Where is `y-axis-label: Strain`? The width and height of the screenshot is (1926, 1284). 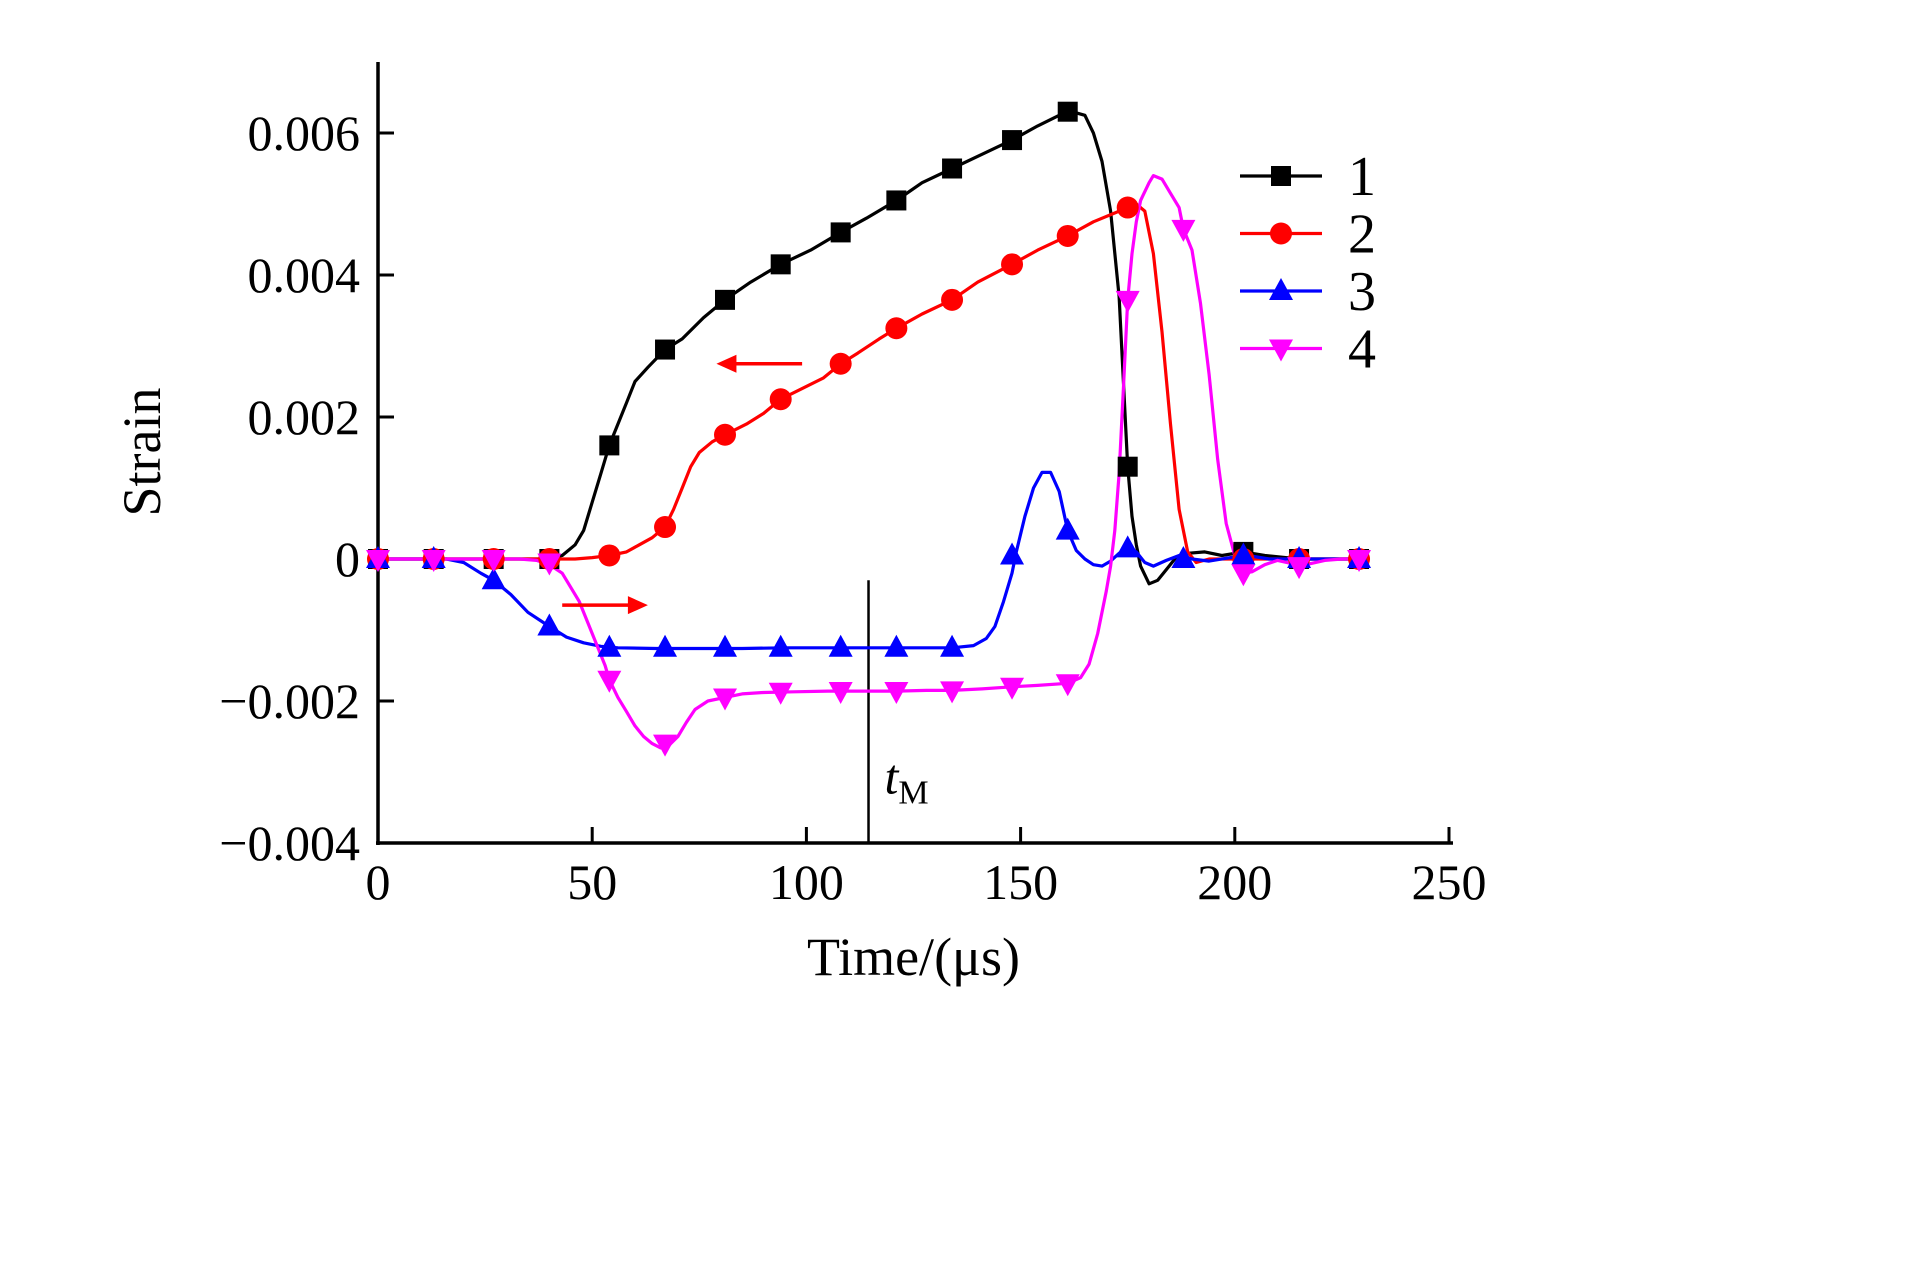 y-axis-label: Strain is located at coordinates (142, 452).